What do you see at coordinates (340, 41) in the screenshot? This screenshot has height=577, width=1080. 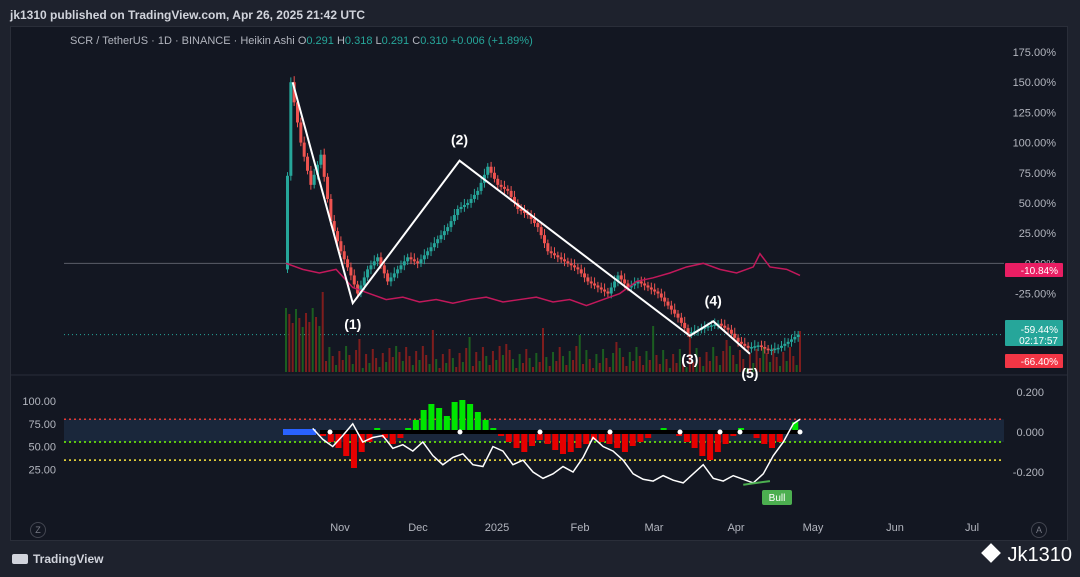 I see `high-label: H` at bounding box center [340, 41].